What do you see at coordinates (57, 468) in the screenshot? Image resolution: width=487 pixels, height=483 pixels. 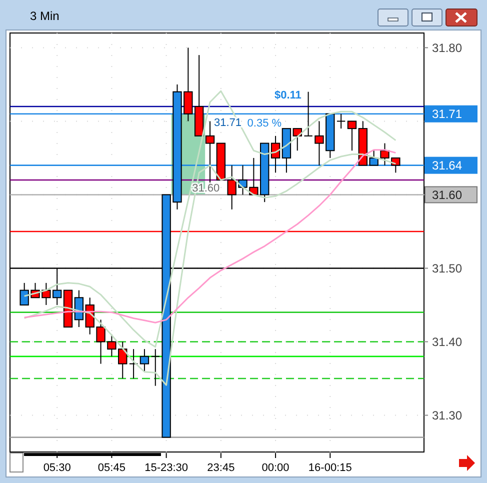 I see `x-tick-label: 05:30` at bounding box center [57, 468].